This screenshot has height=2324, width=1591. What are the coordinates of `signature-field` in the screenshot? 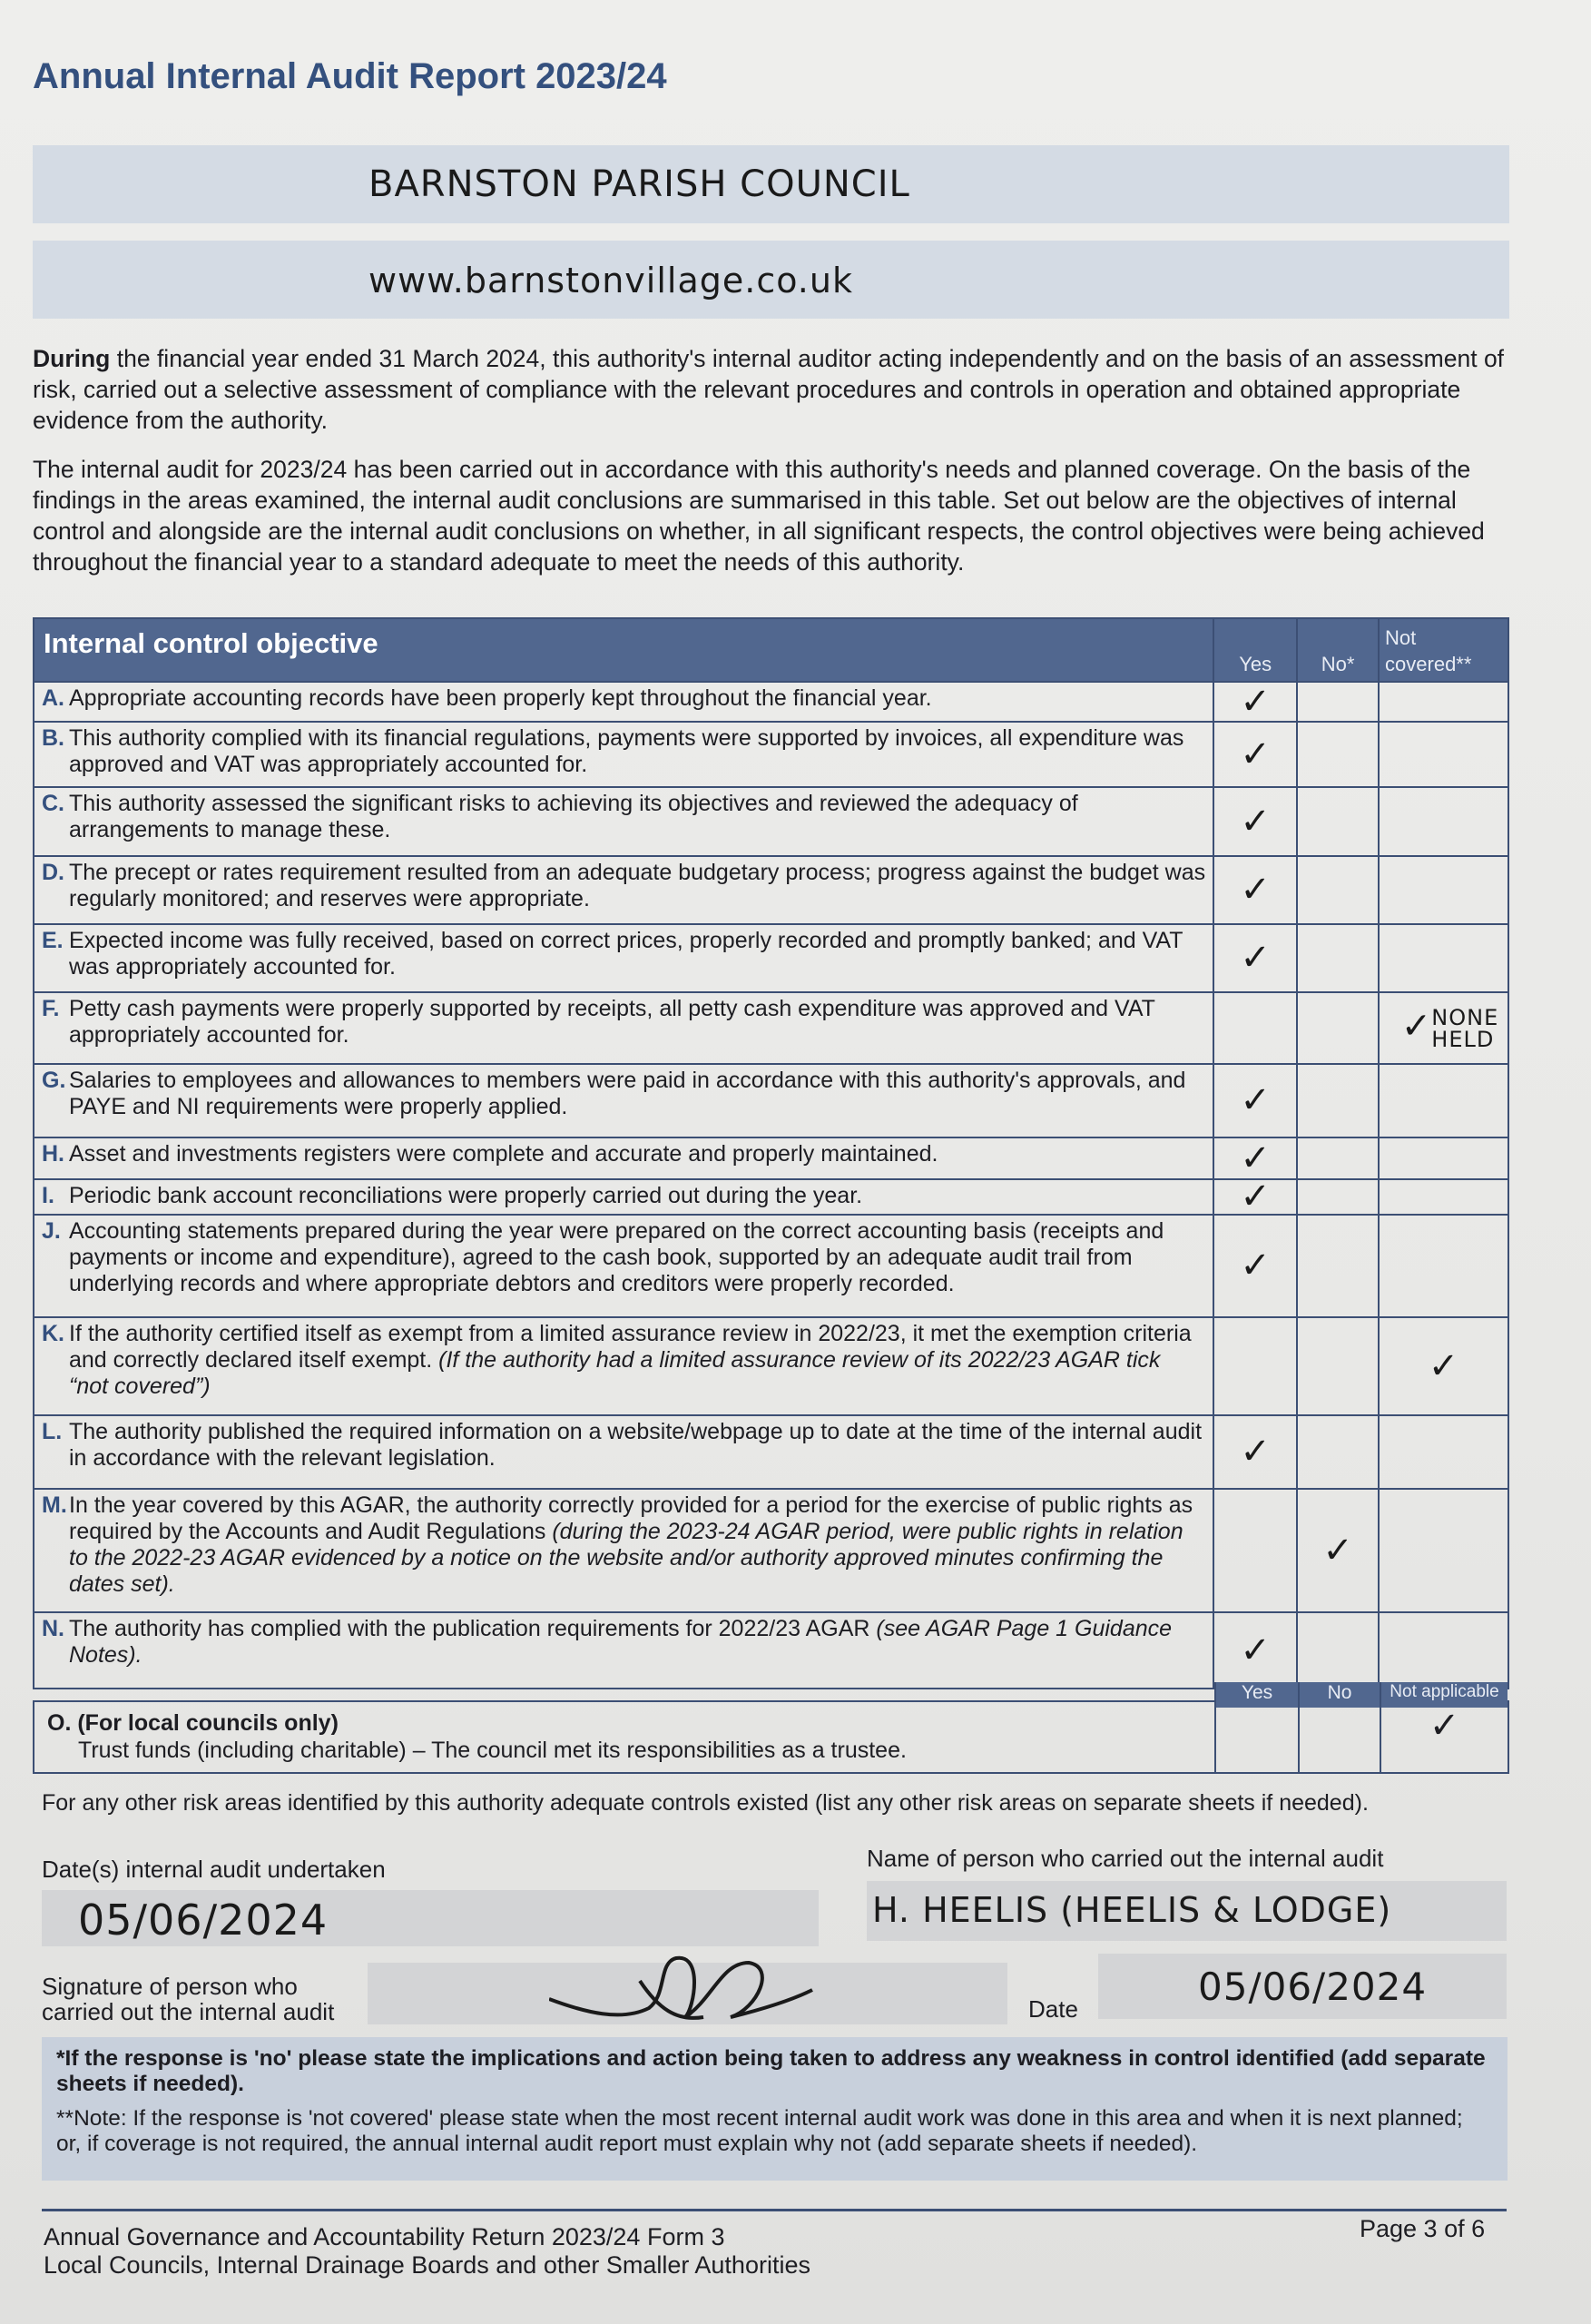 It's located at (687, 1989).